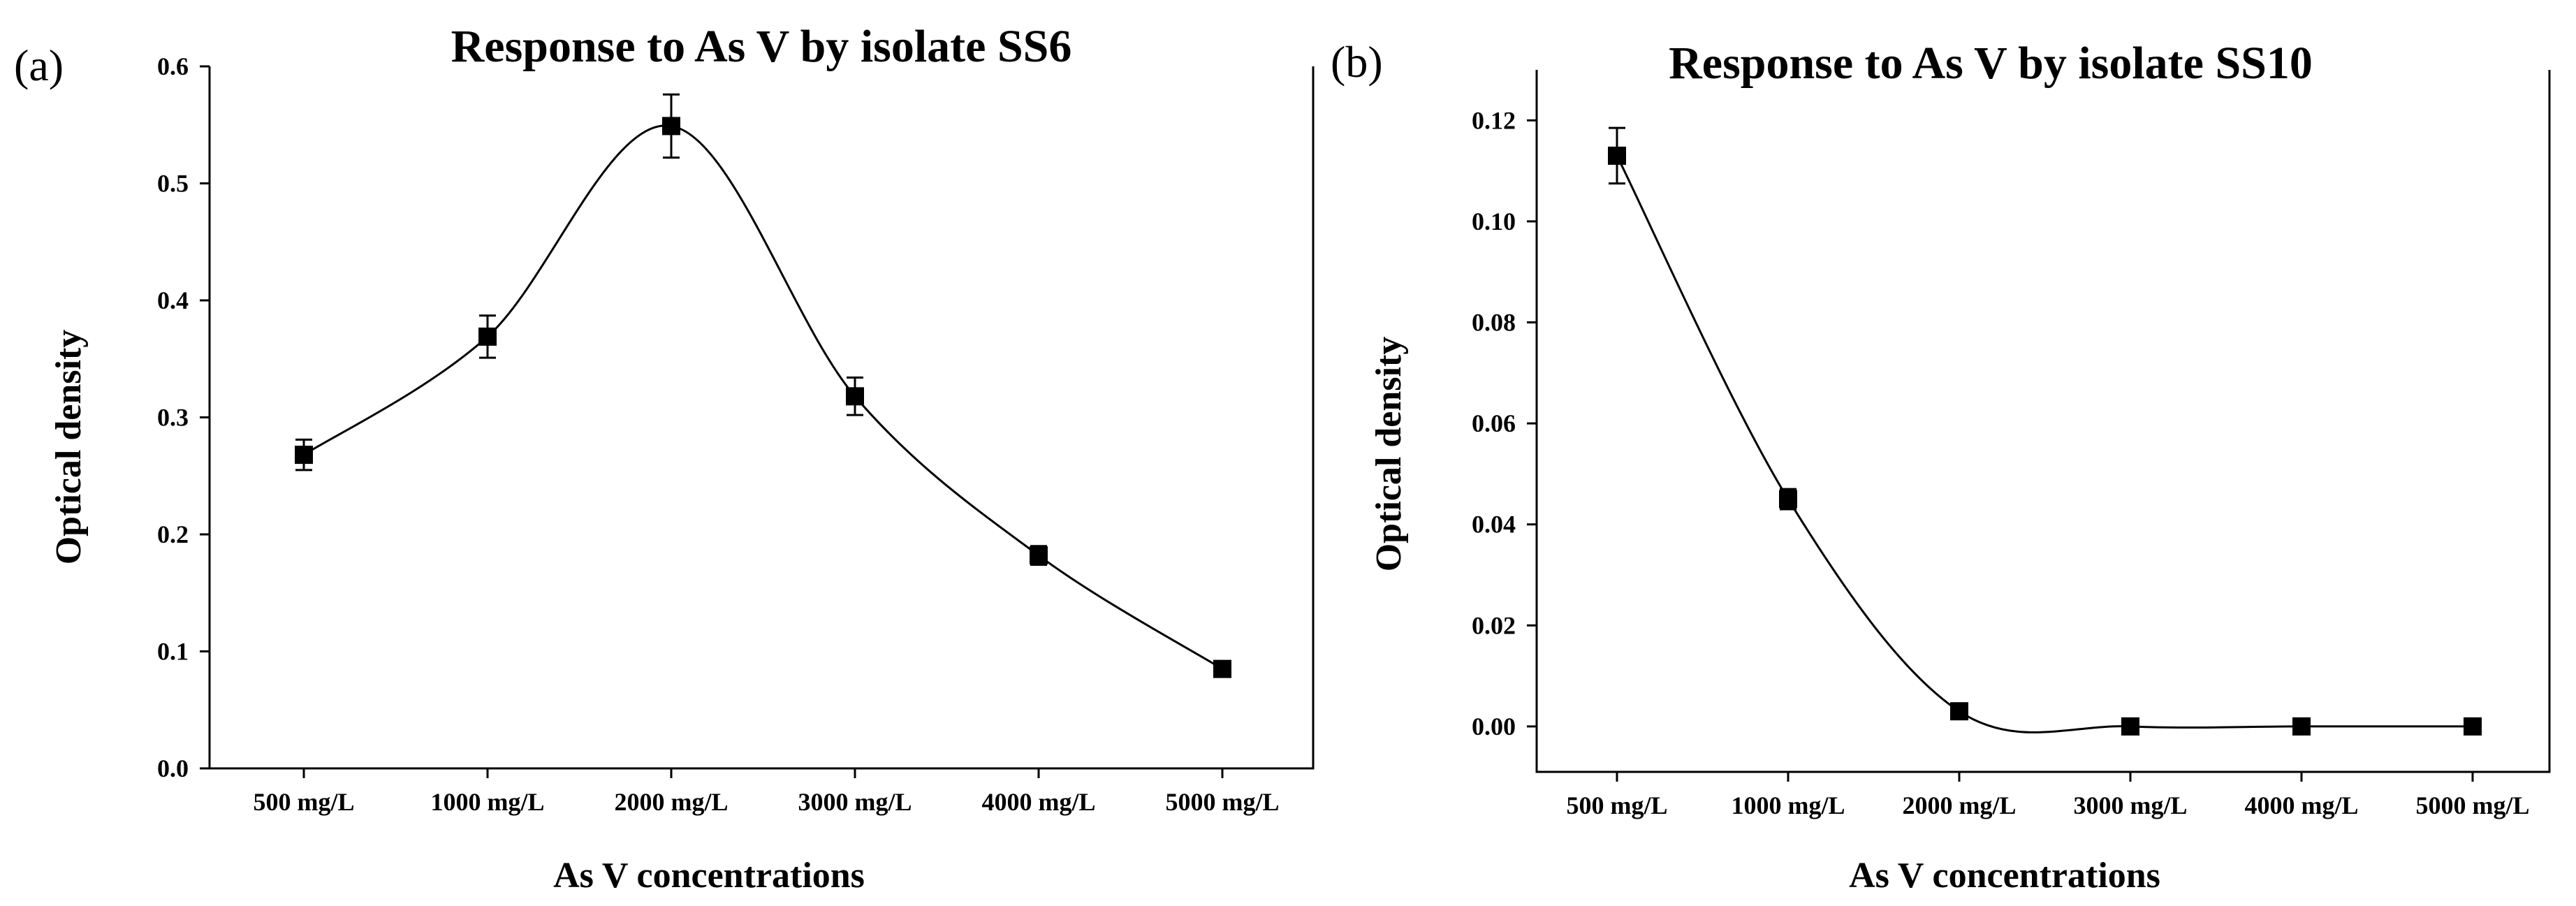  I want to click on panel-a-x-tick-label: 500 mg/L, so click(303, 802).